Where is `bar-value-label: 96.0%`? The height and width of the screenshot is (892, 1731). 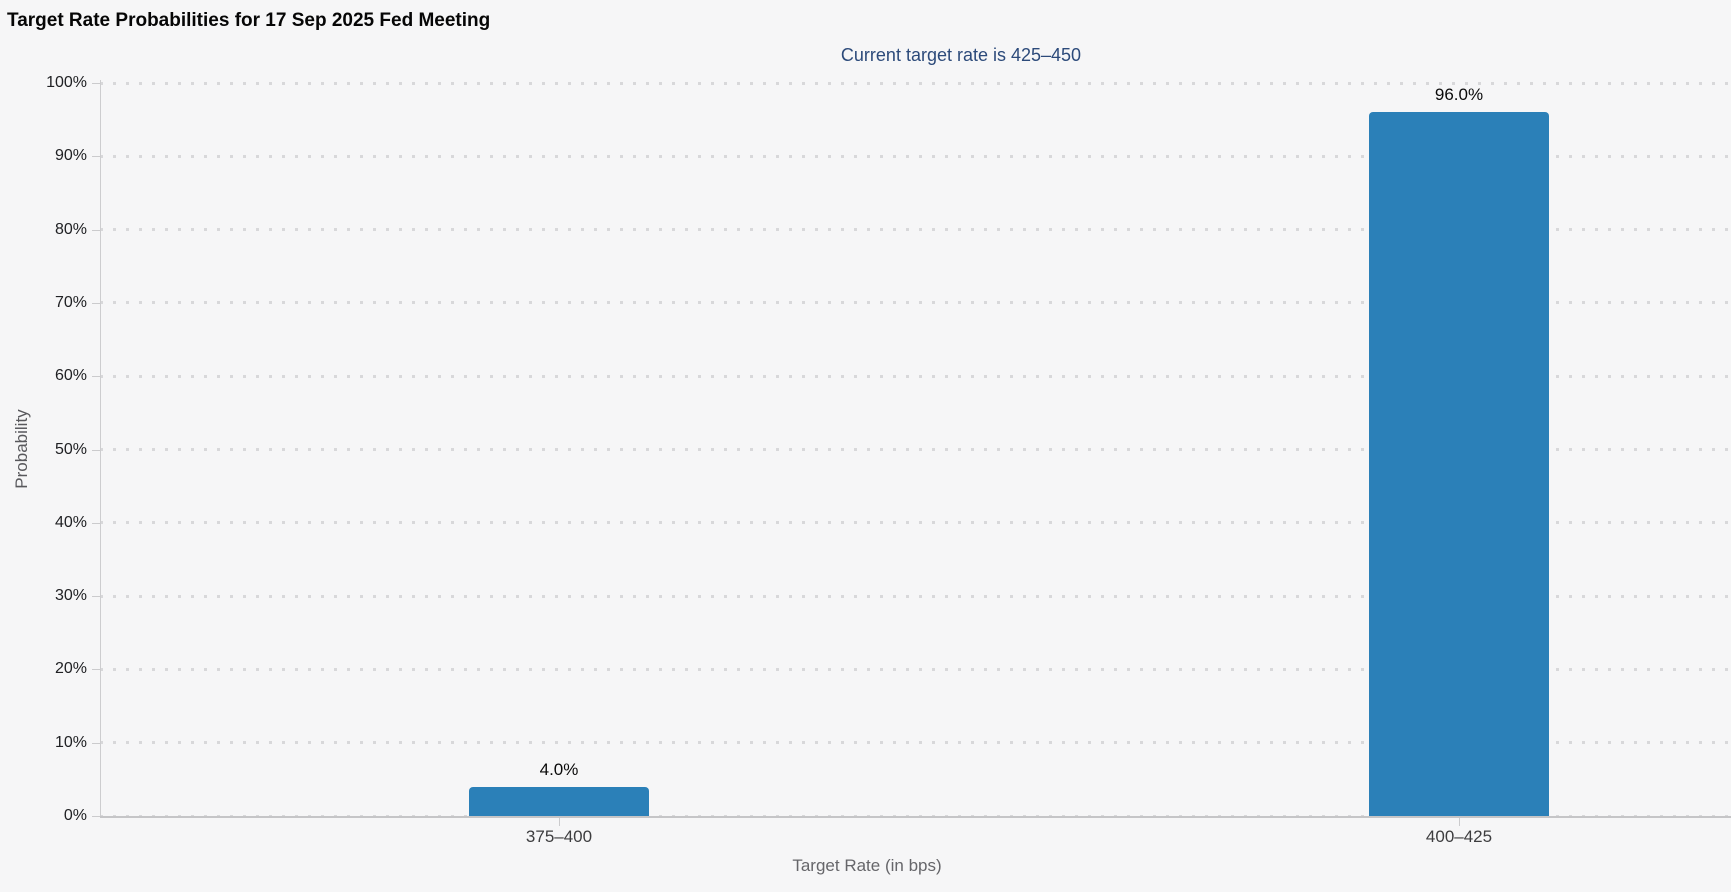
bar-value-label: 96.0% is located at coordinates (1459, 95).